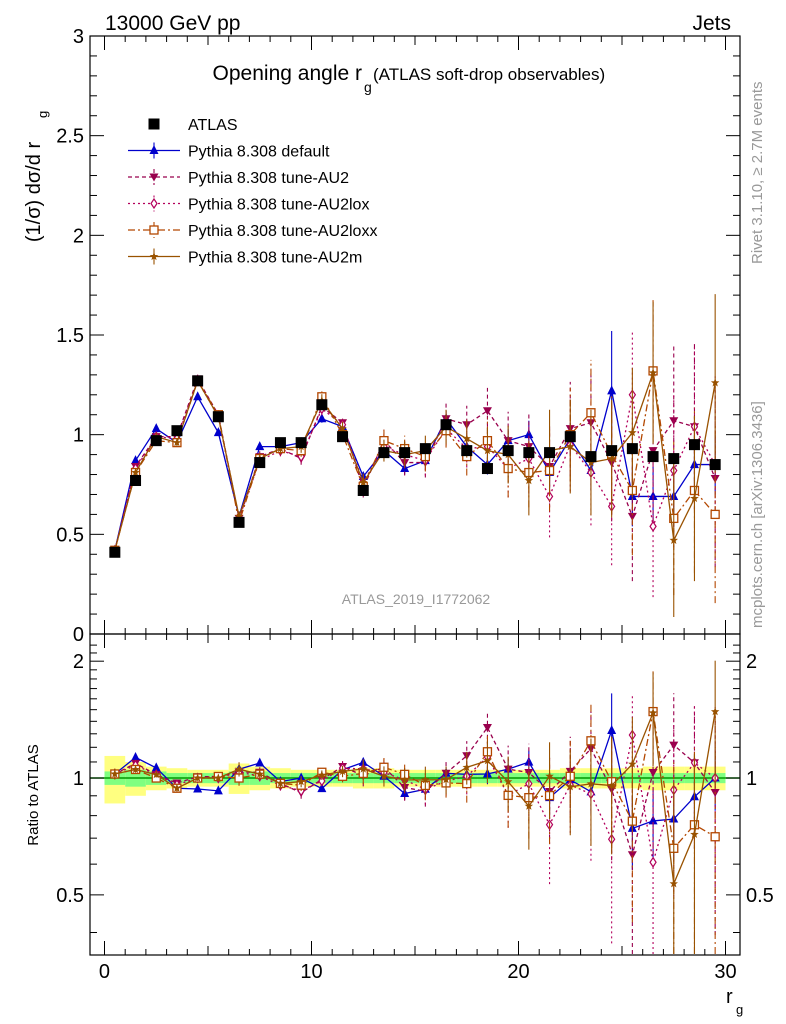  Describe the element at coordinates (275, 258) in the screenshot. I see `legend-label: Pythia 8.308 tune-AU2m` at that location.